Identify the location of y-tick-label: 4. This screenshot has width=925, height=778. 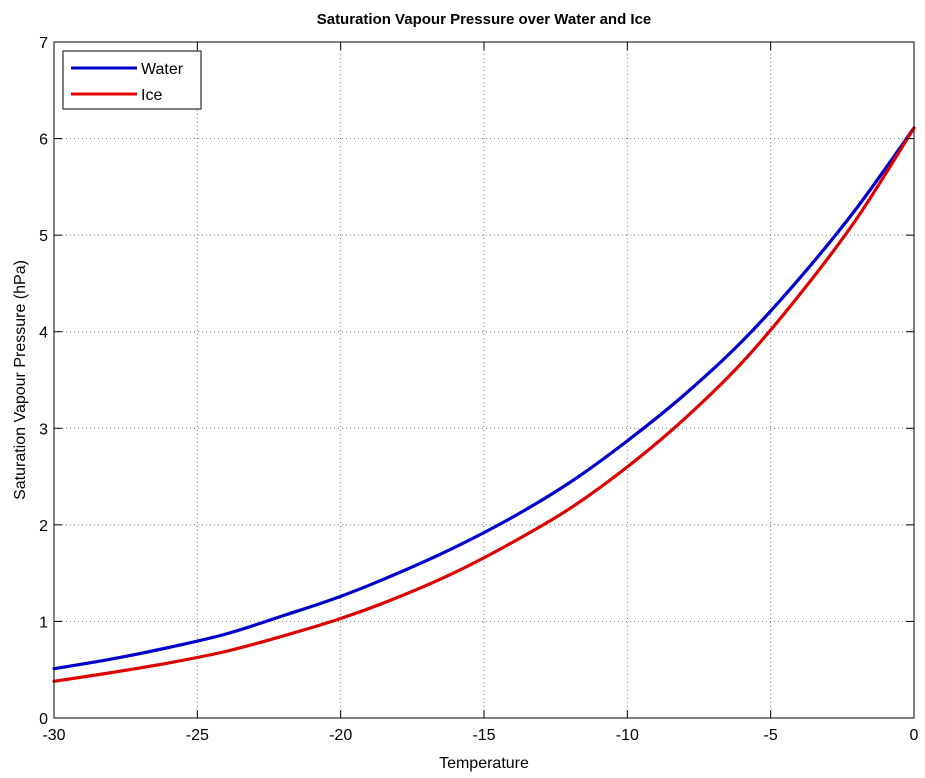
(43, 333).